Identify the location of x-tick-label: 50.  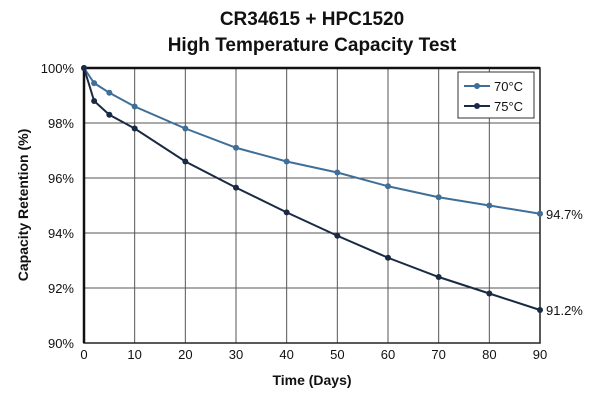
(337, 354).